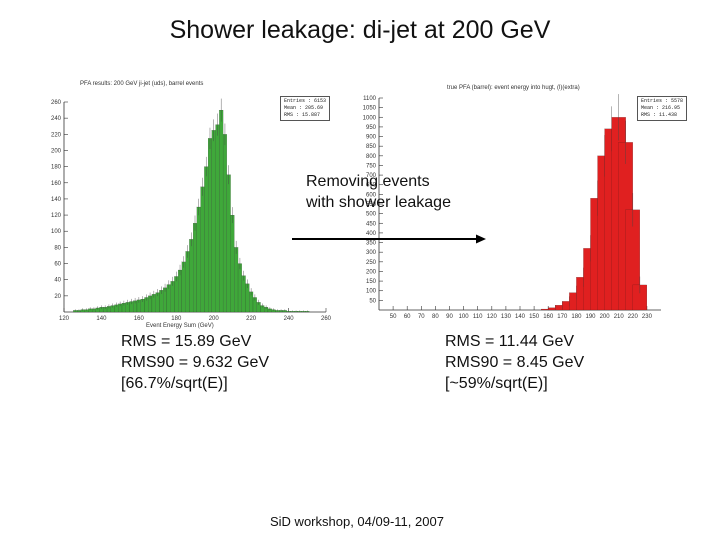 The width and height of the screenshot is (720, 540). I want to click on left-x-tick-label: 240, so click(289, 319).